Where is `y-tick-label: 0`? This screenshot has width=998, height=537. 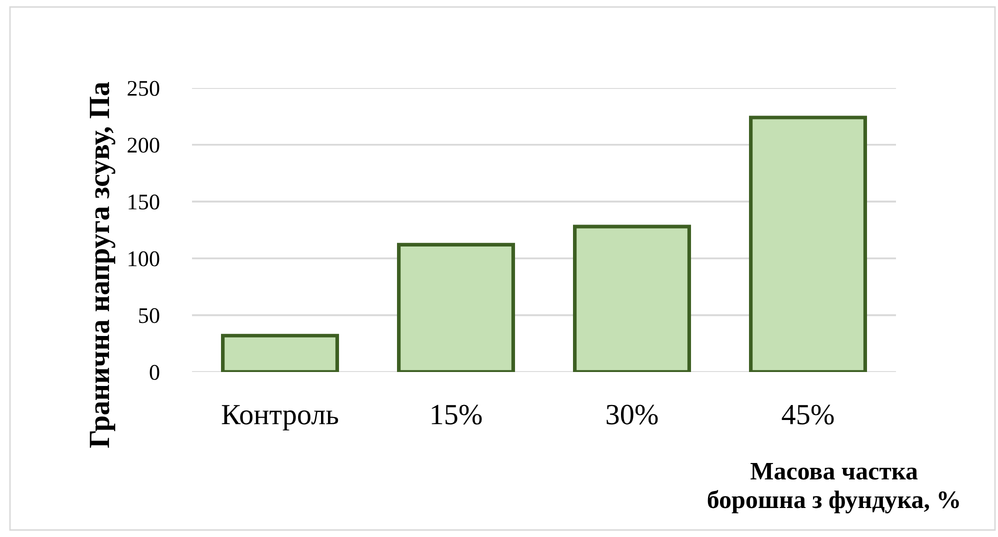
y-tick-label: 0 is located at coordinates (155, 372).